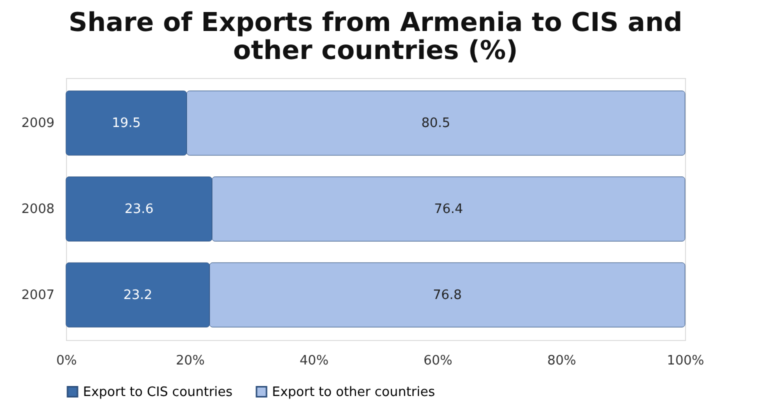  Describe the element at coordinates (314, 361) in the screenshot. I see `x-tick-label: 40%` at that location.